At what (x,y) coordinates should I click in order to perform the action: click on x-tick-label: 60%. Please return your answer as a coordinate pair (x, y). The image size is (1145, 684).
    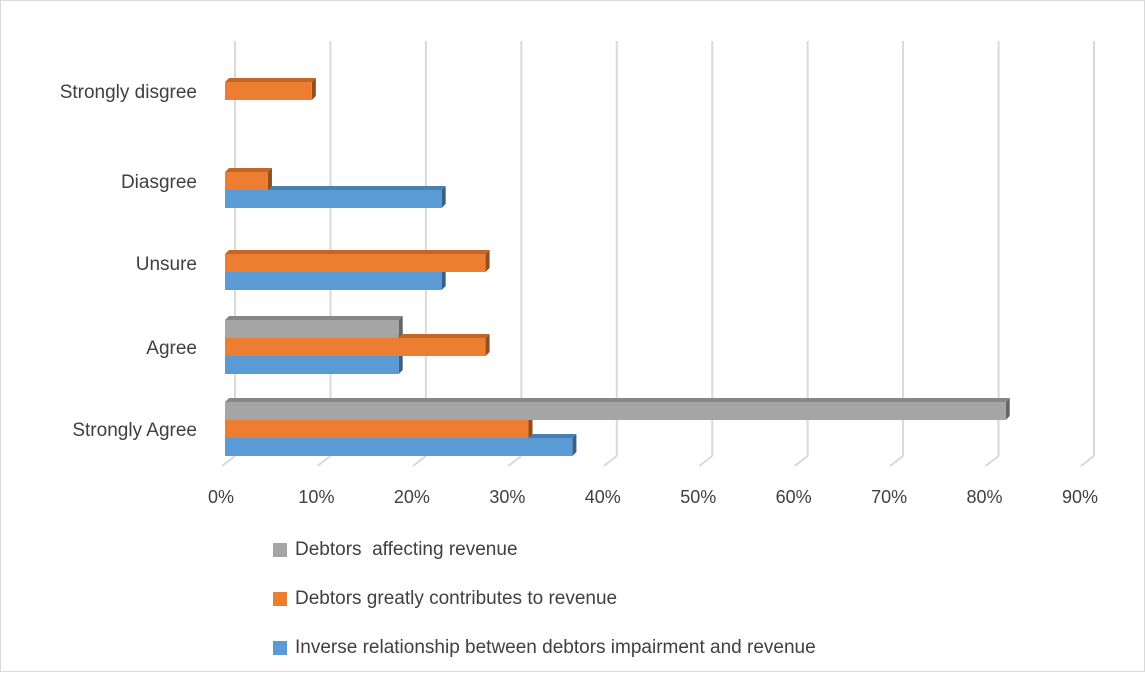
    Looking at the image, I should click on (794, 497).